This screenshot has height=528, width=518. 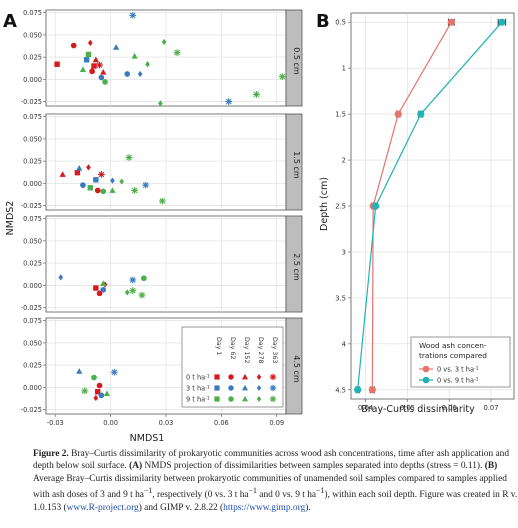 What do you see at coordinates (102, 507) in the screenshot?
I see `caption-link-r: www.R-project.org` at bounding box center [102, 507].